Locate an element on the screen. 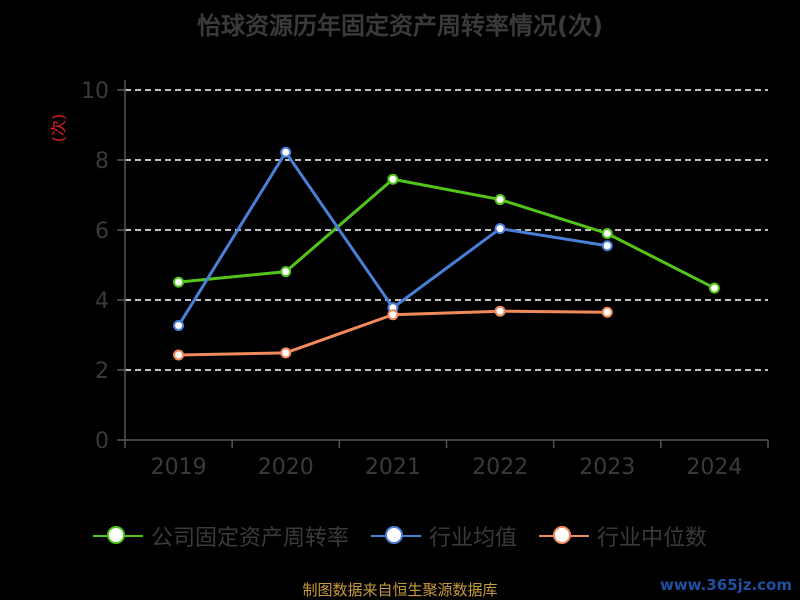  chart-title: 怡球资源历年固定资产周转率情况(次) is located at coordinates (400, 26).